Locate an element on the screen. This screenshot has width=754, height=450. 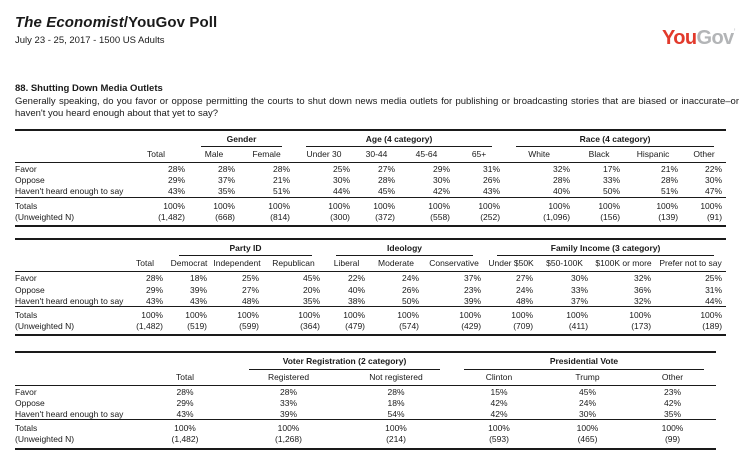
totals-row: Totals 100% 100% 100% 100% 100% 100% is located at coordinates (365, 426).